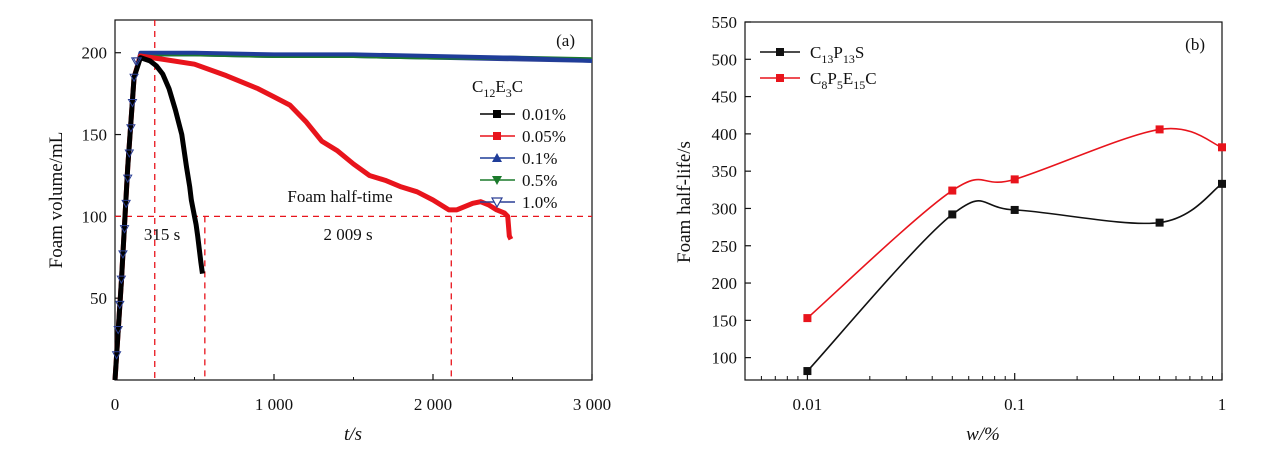 Image resolution: width=1268 pixels, height=455 pixels. I want to click on t2-label: 2 009 s, so click(347, 234).